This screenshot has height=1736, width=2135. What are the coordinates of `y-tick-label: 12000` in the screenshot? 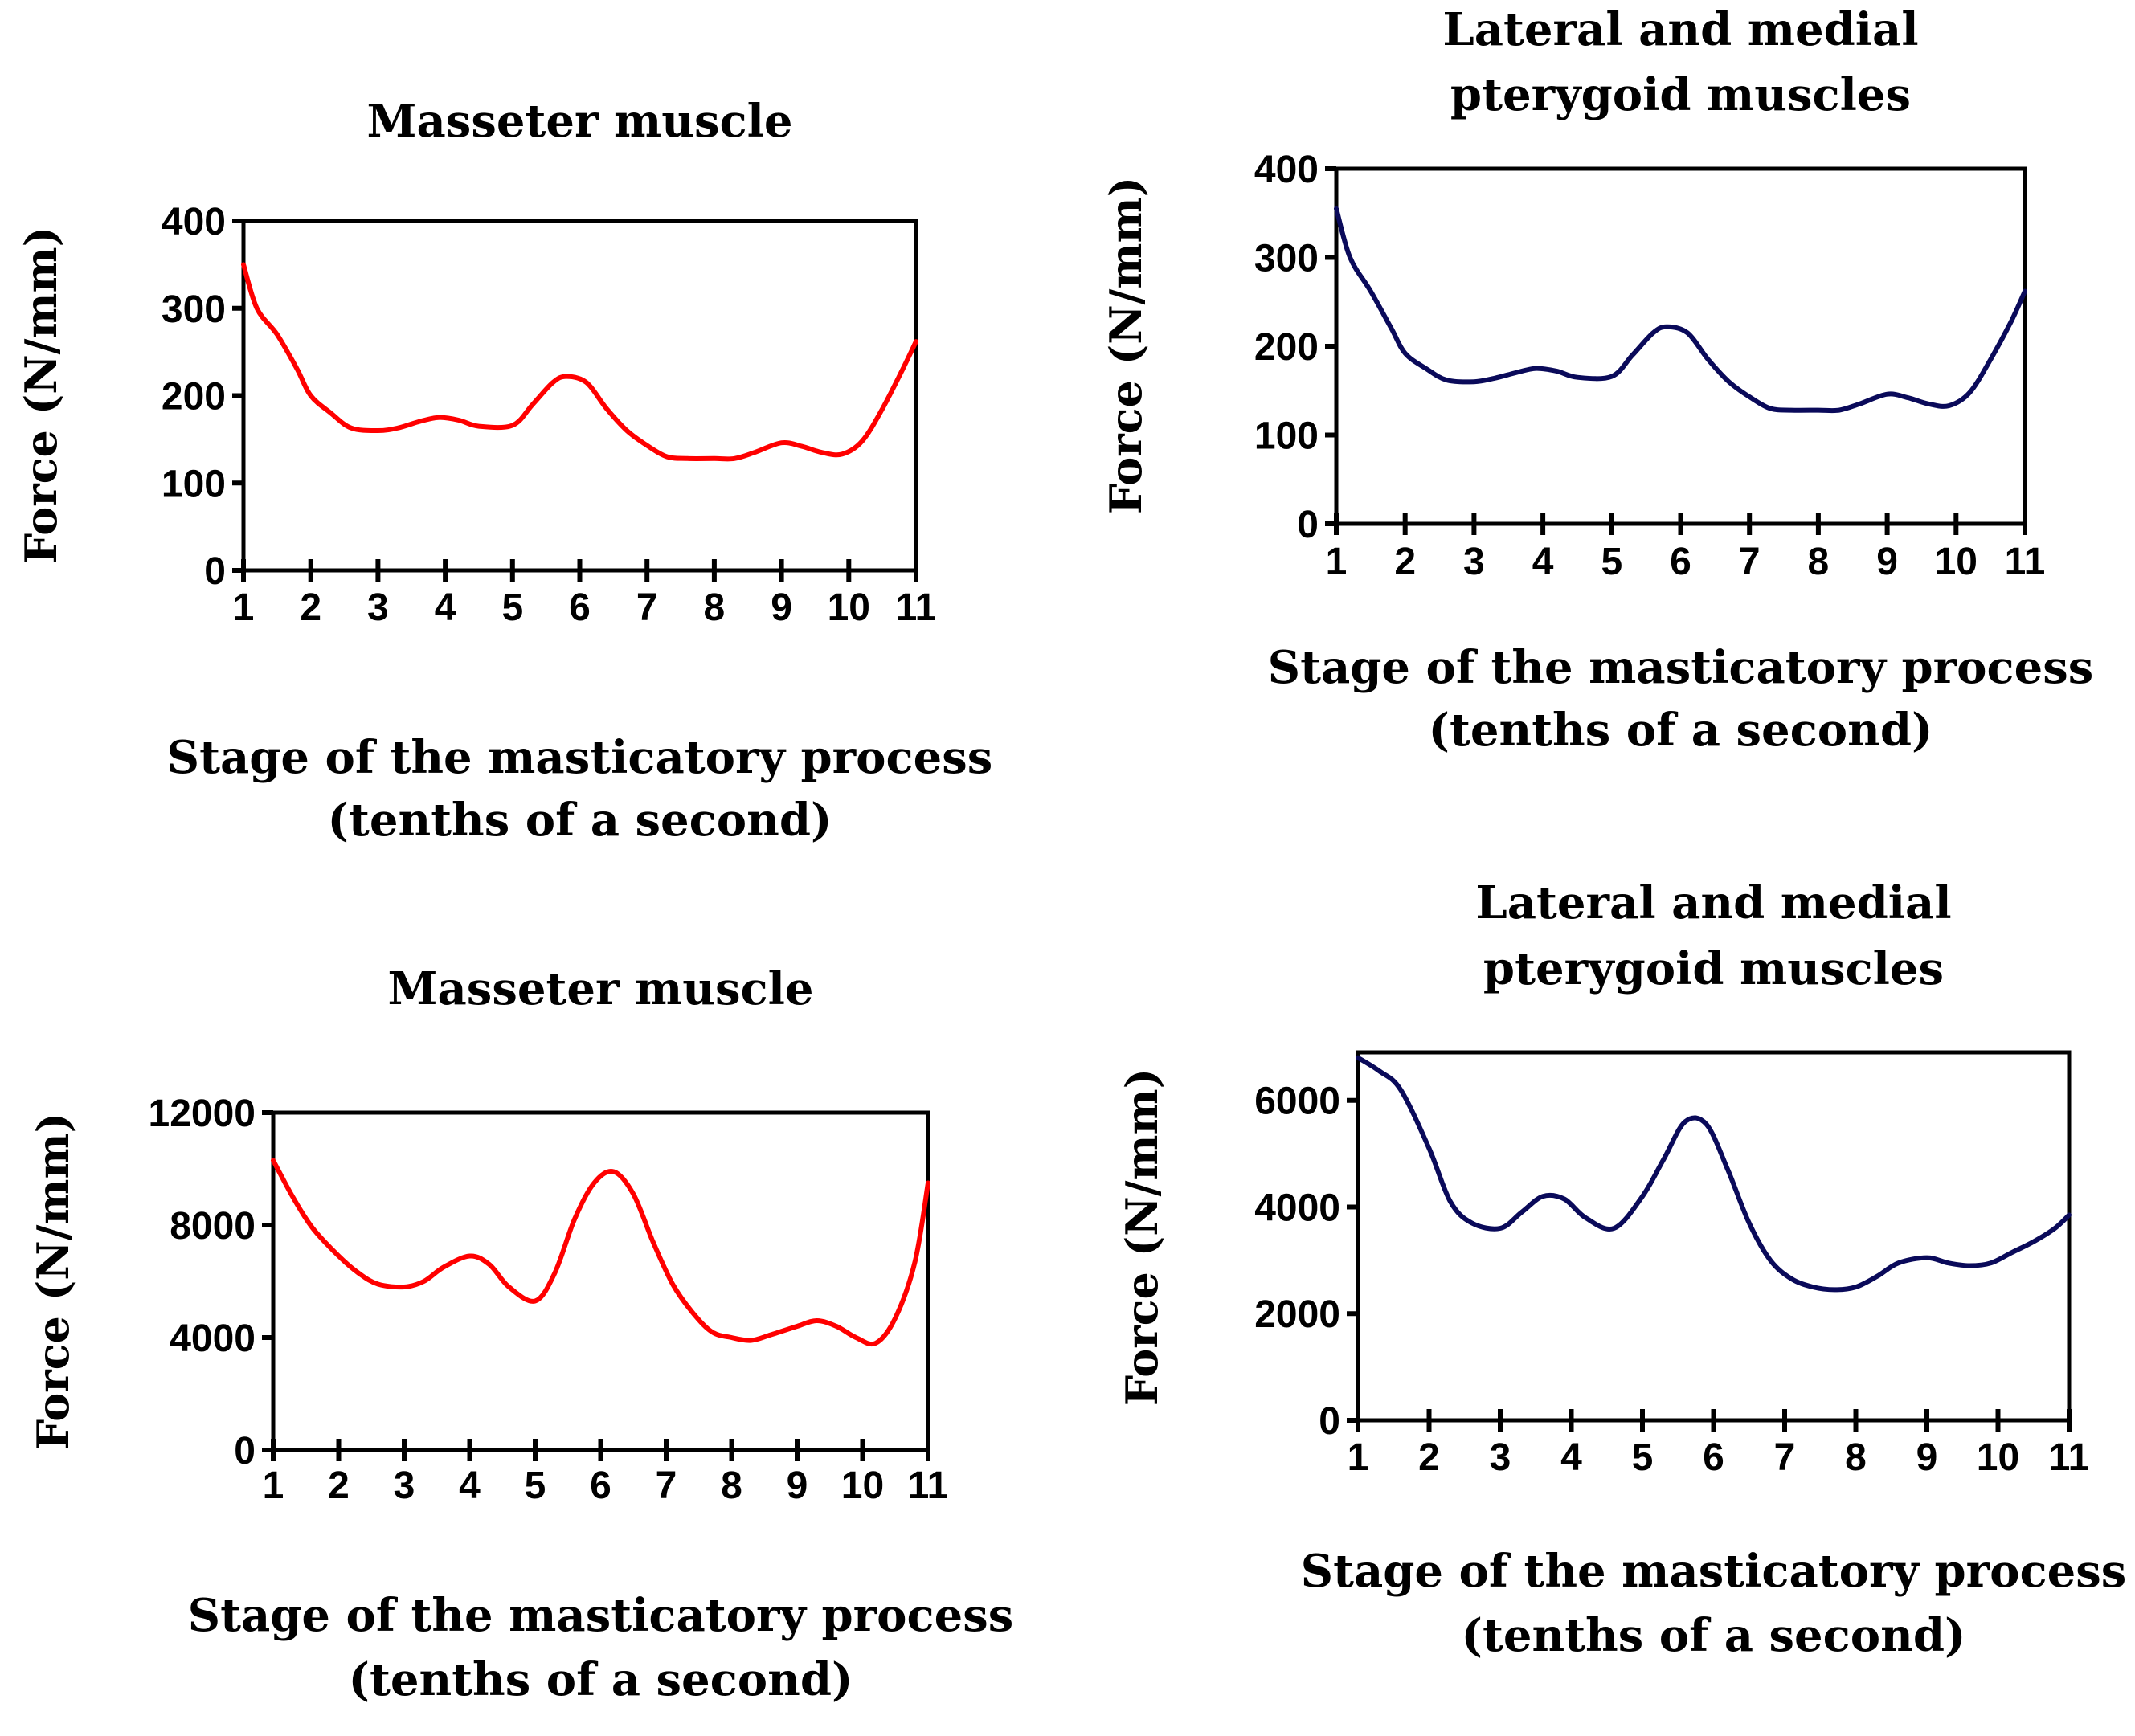 It's located at (203, 1114).